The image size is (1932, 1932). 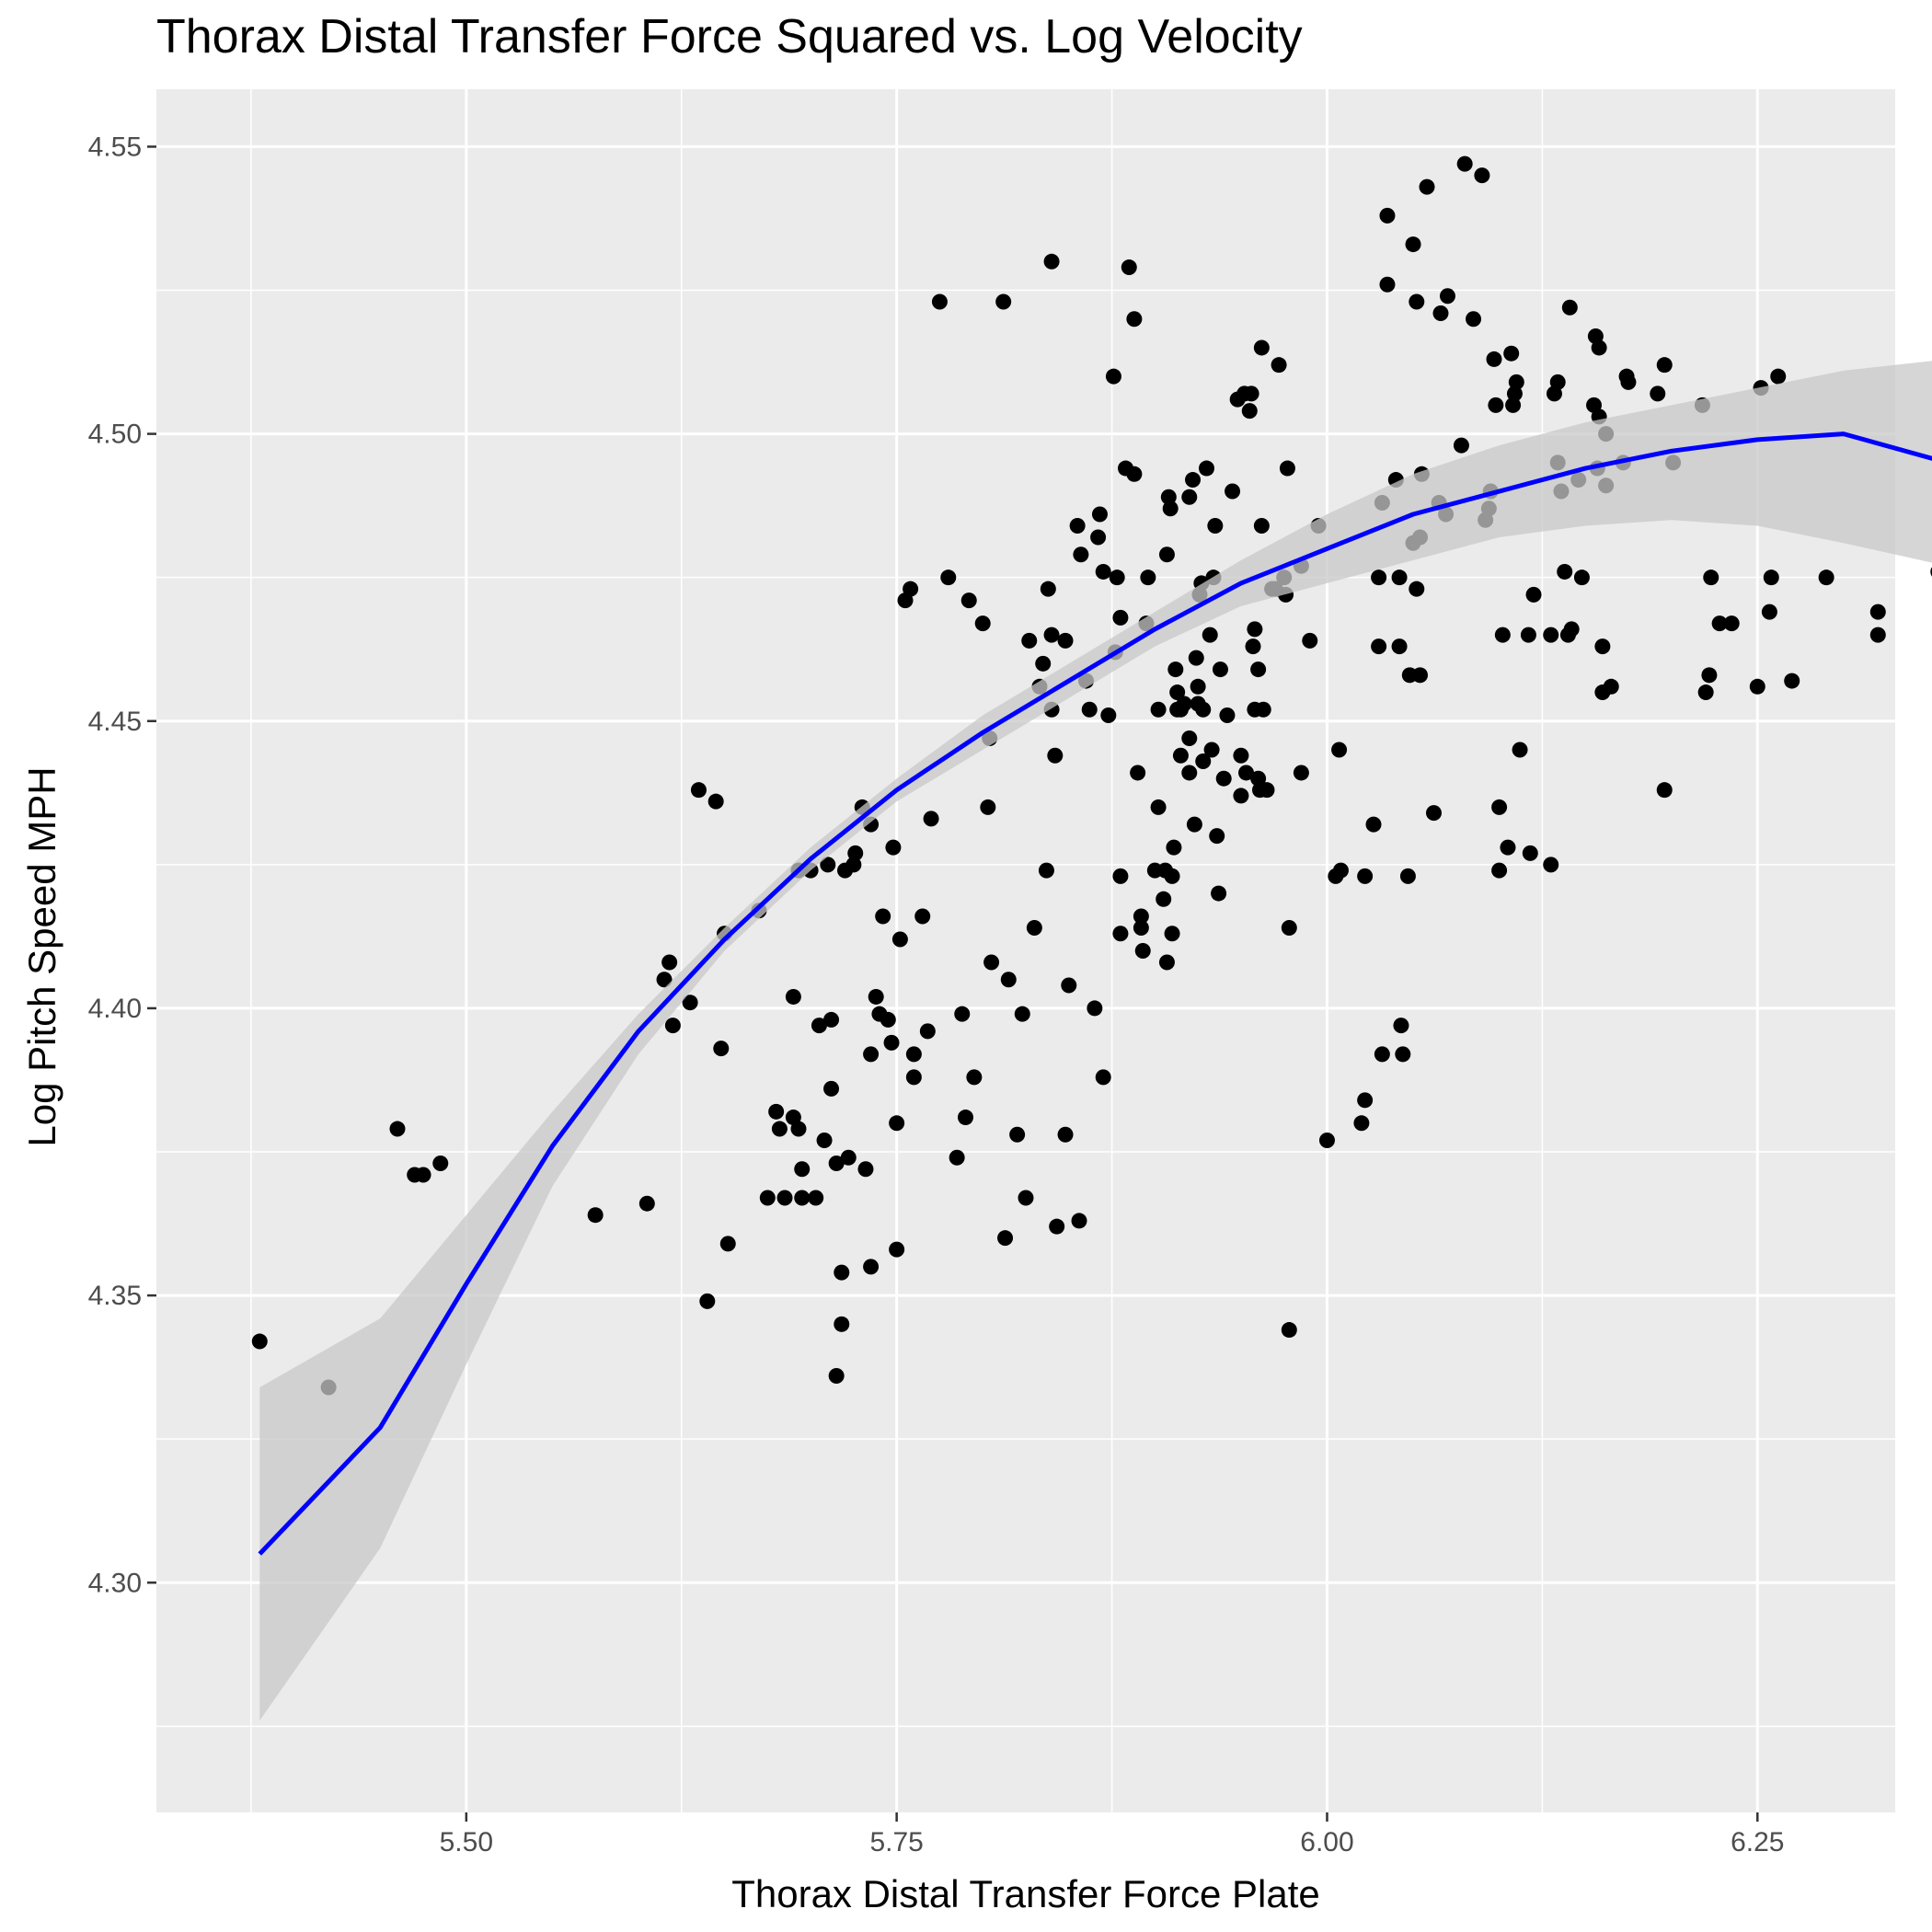 What do you see at coordinates (896, 1842) in the screenshot?
I see `x-tick-label: 5.75` at bounding box center [896, 1842].